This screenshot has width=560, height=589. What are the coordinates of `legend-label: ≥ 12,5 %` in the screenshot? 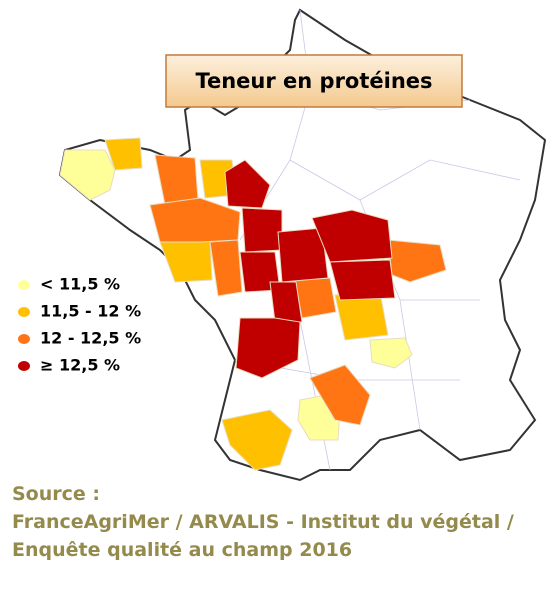 It's located at (80, 365).